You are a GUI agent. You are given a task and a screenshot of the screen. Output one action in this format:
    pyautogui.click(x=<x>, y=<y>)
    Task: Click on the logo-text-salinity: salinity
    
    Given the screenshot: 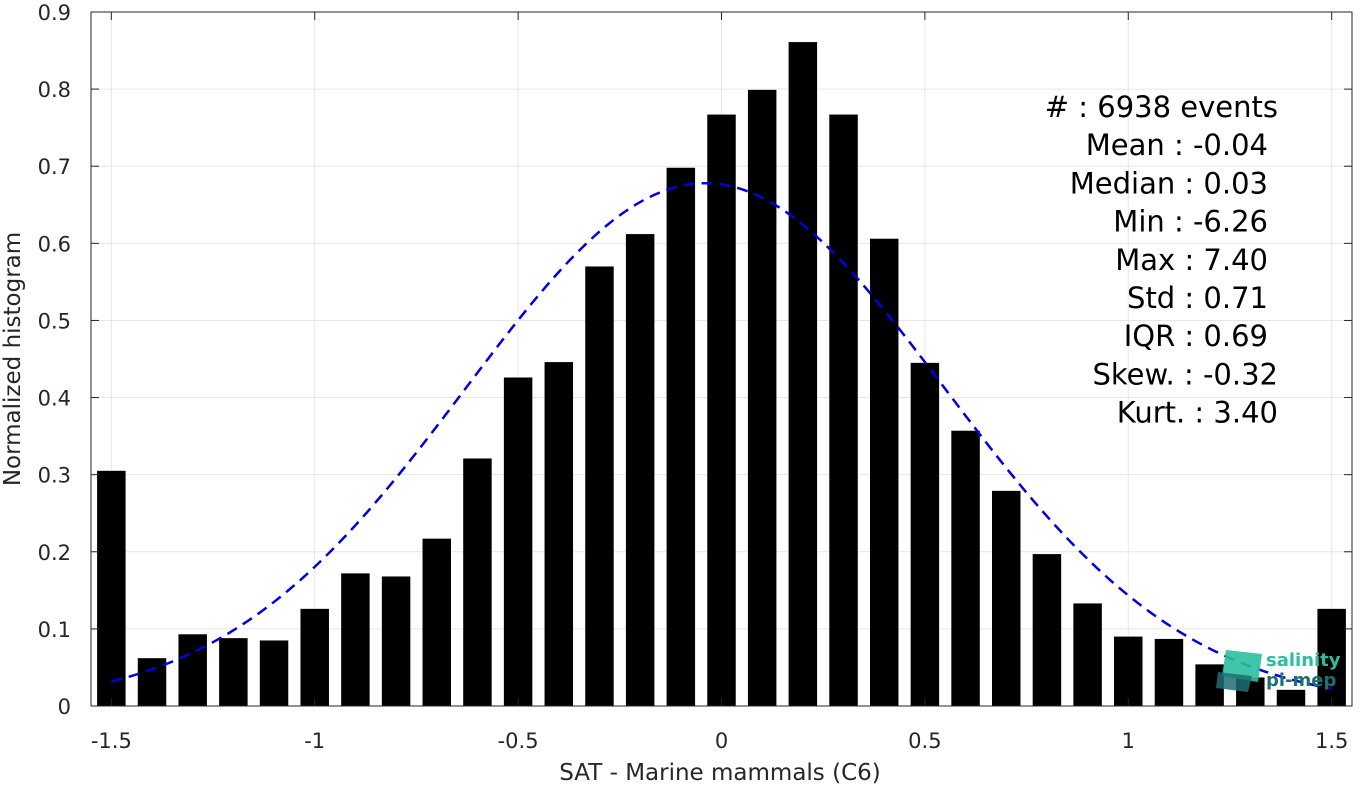 What is the action you would take?
    pyautogui.click(x=1303, y=660)
    